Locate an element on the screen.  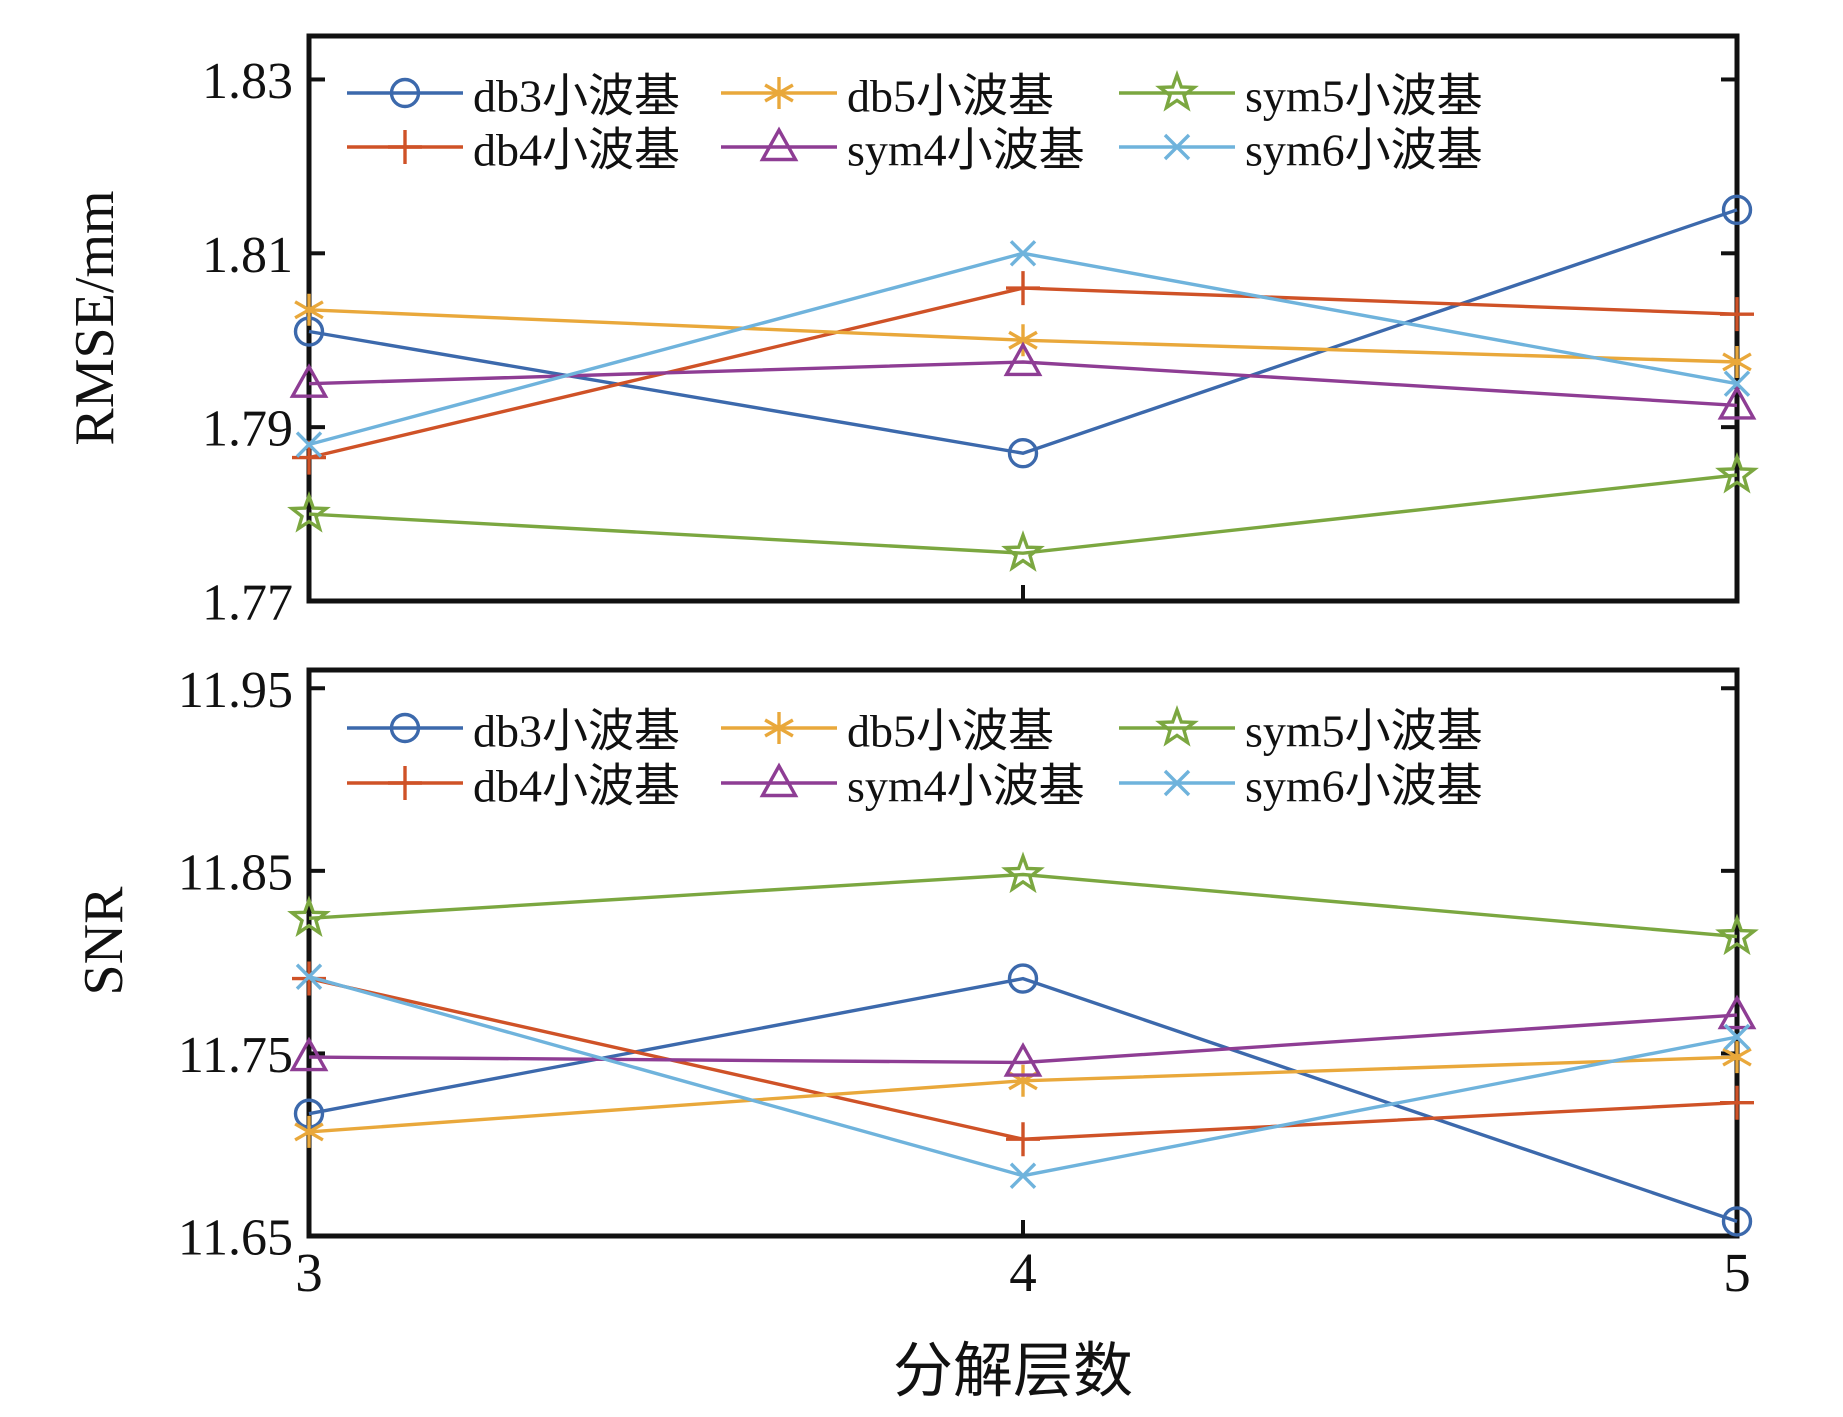
y-tick-label: 1.79 is located at coordinates (247, 429).